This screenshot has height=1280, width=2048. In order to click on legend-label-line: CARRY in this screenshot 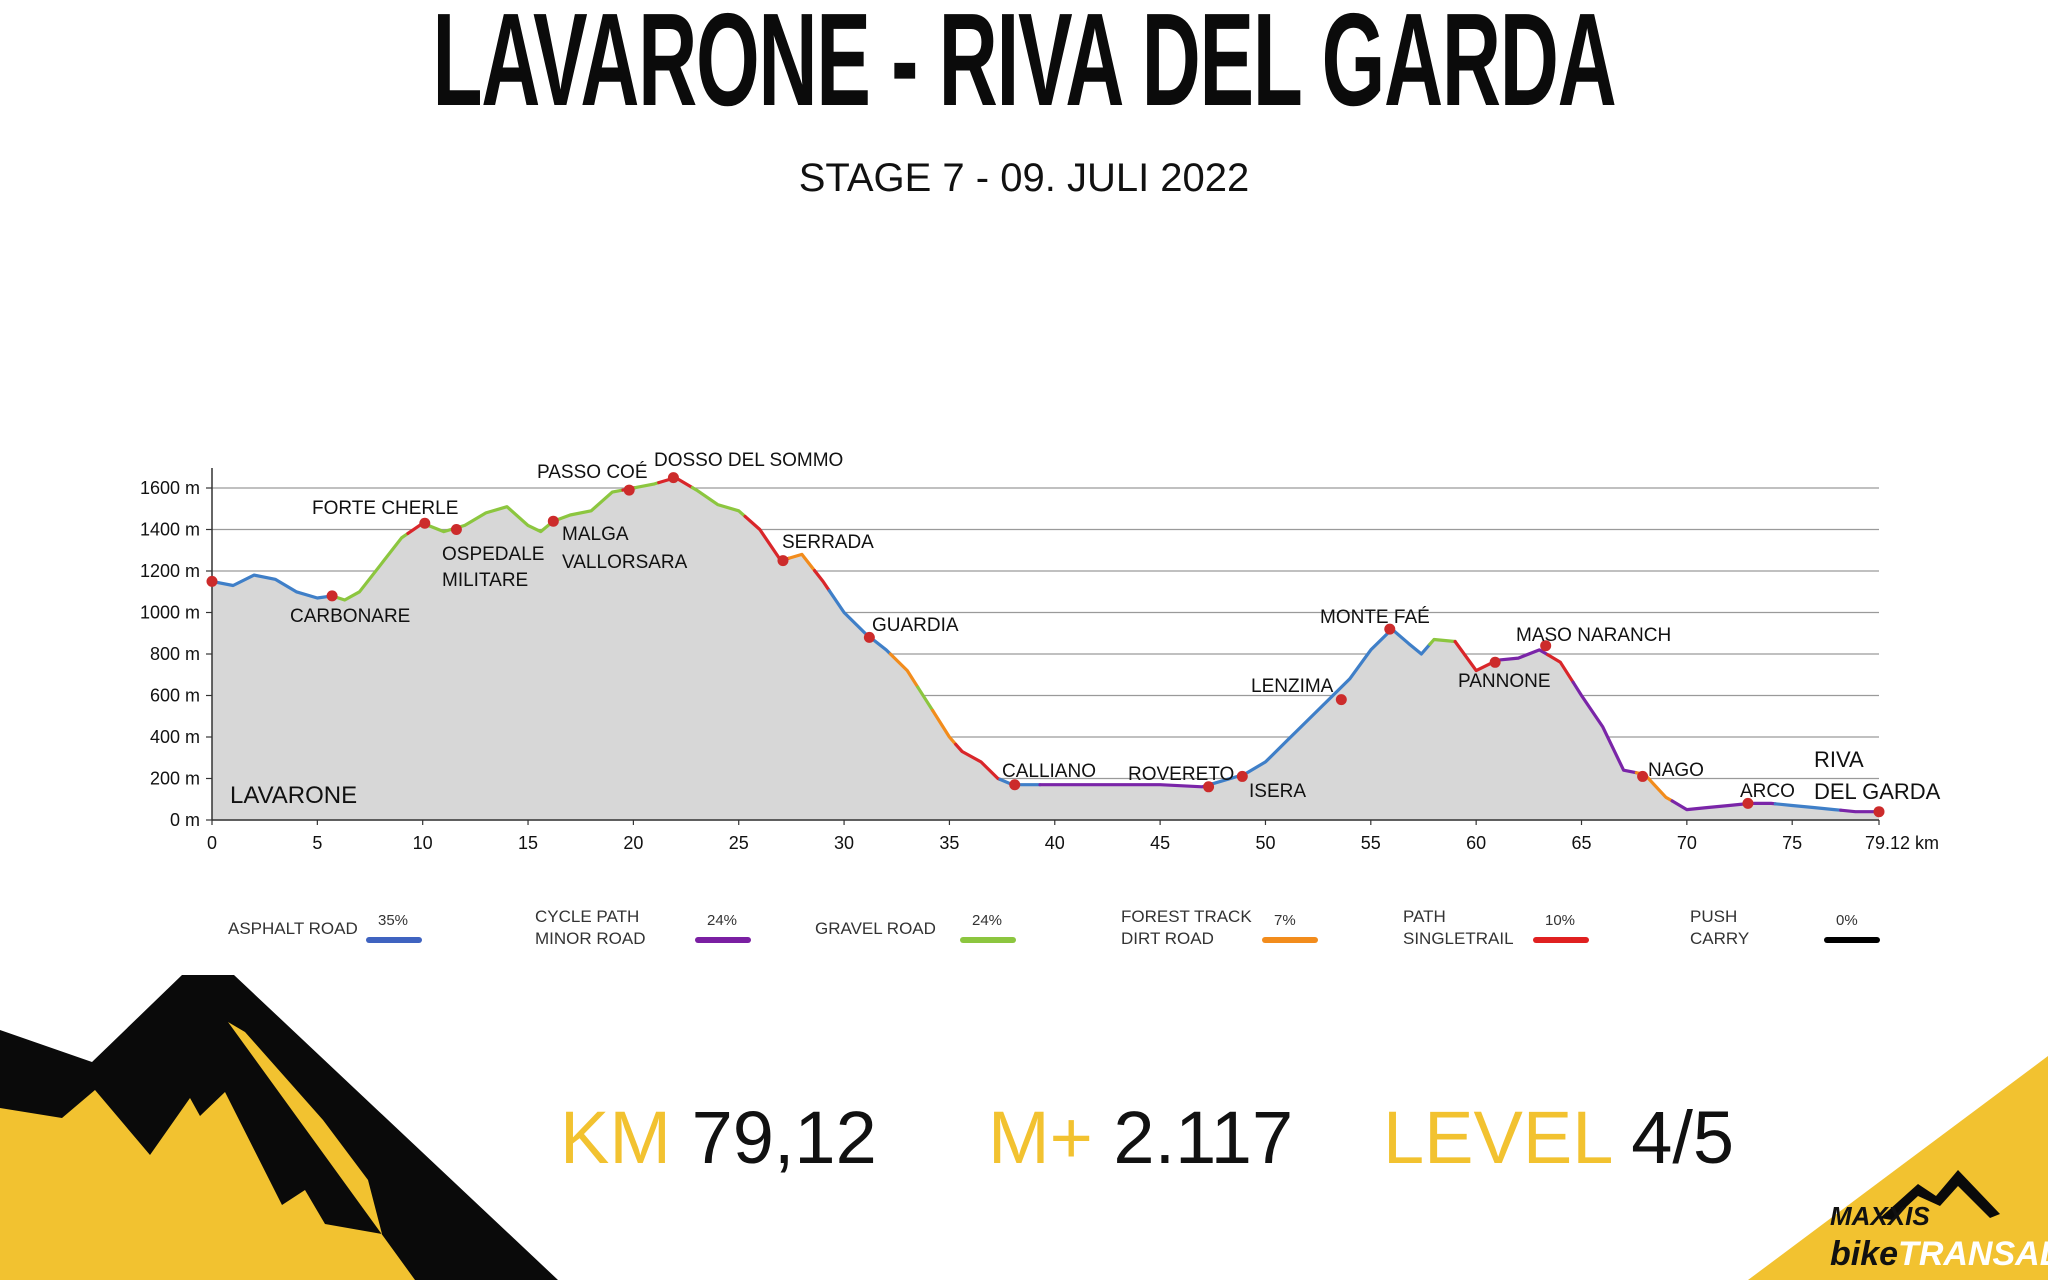, I will do `click(1720, 938)`.